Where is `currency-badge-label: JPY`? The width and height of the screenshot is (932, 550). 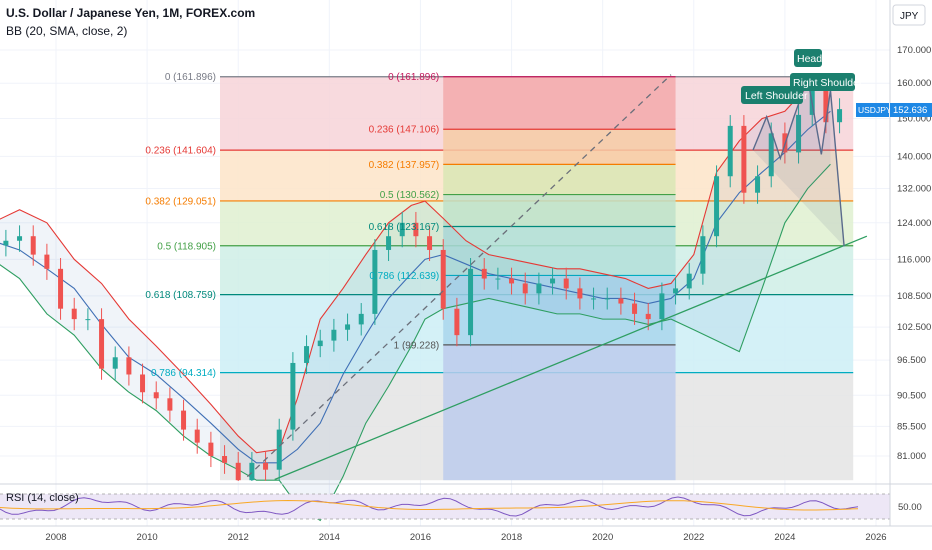 currency-badge-label: JPY is located at coordinates (909, 16).